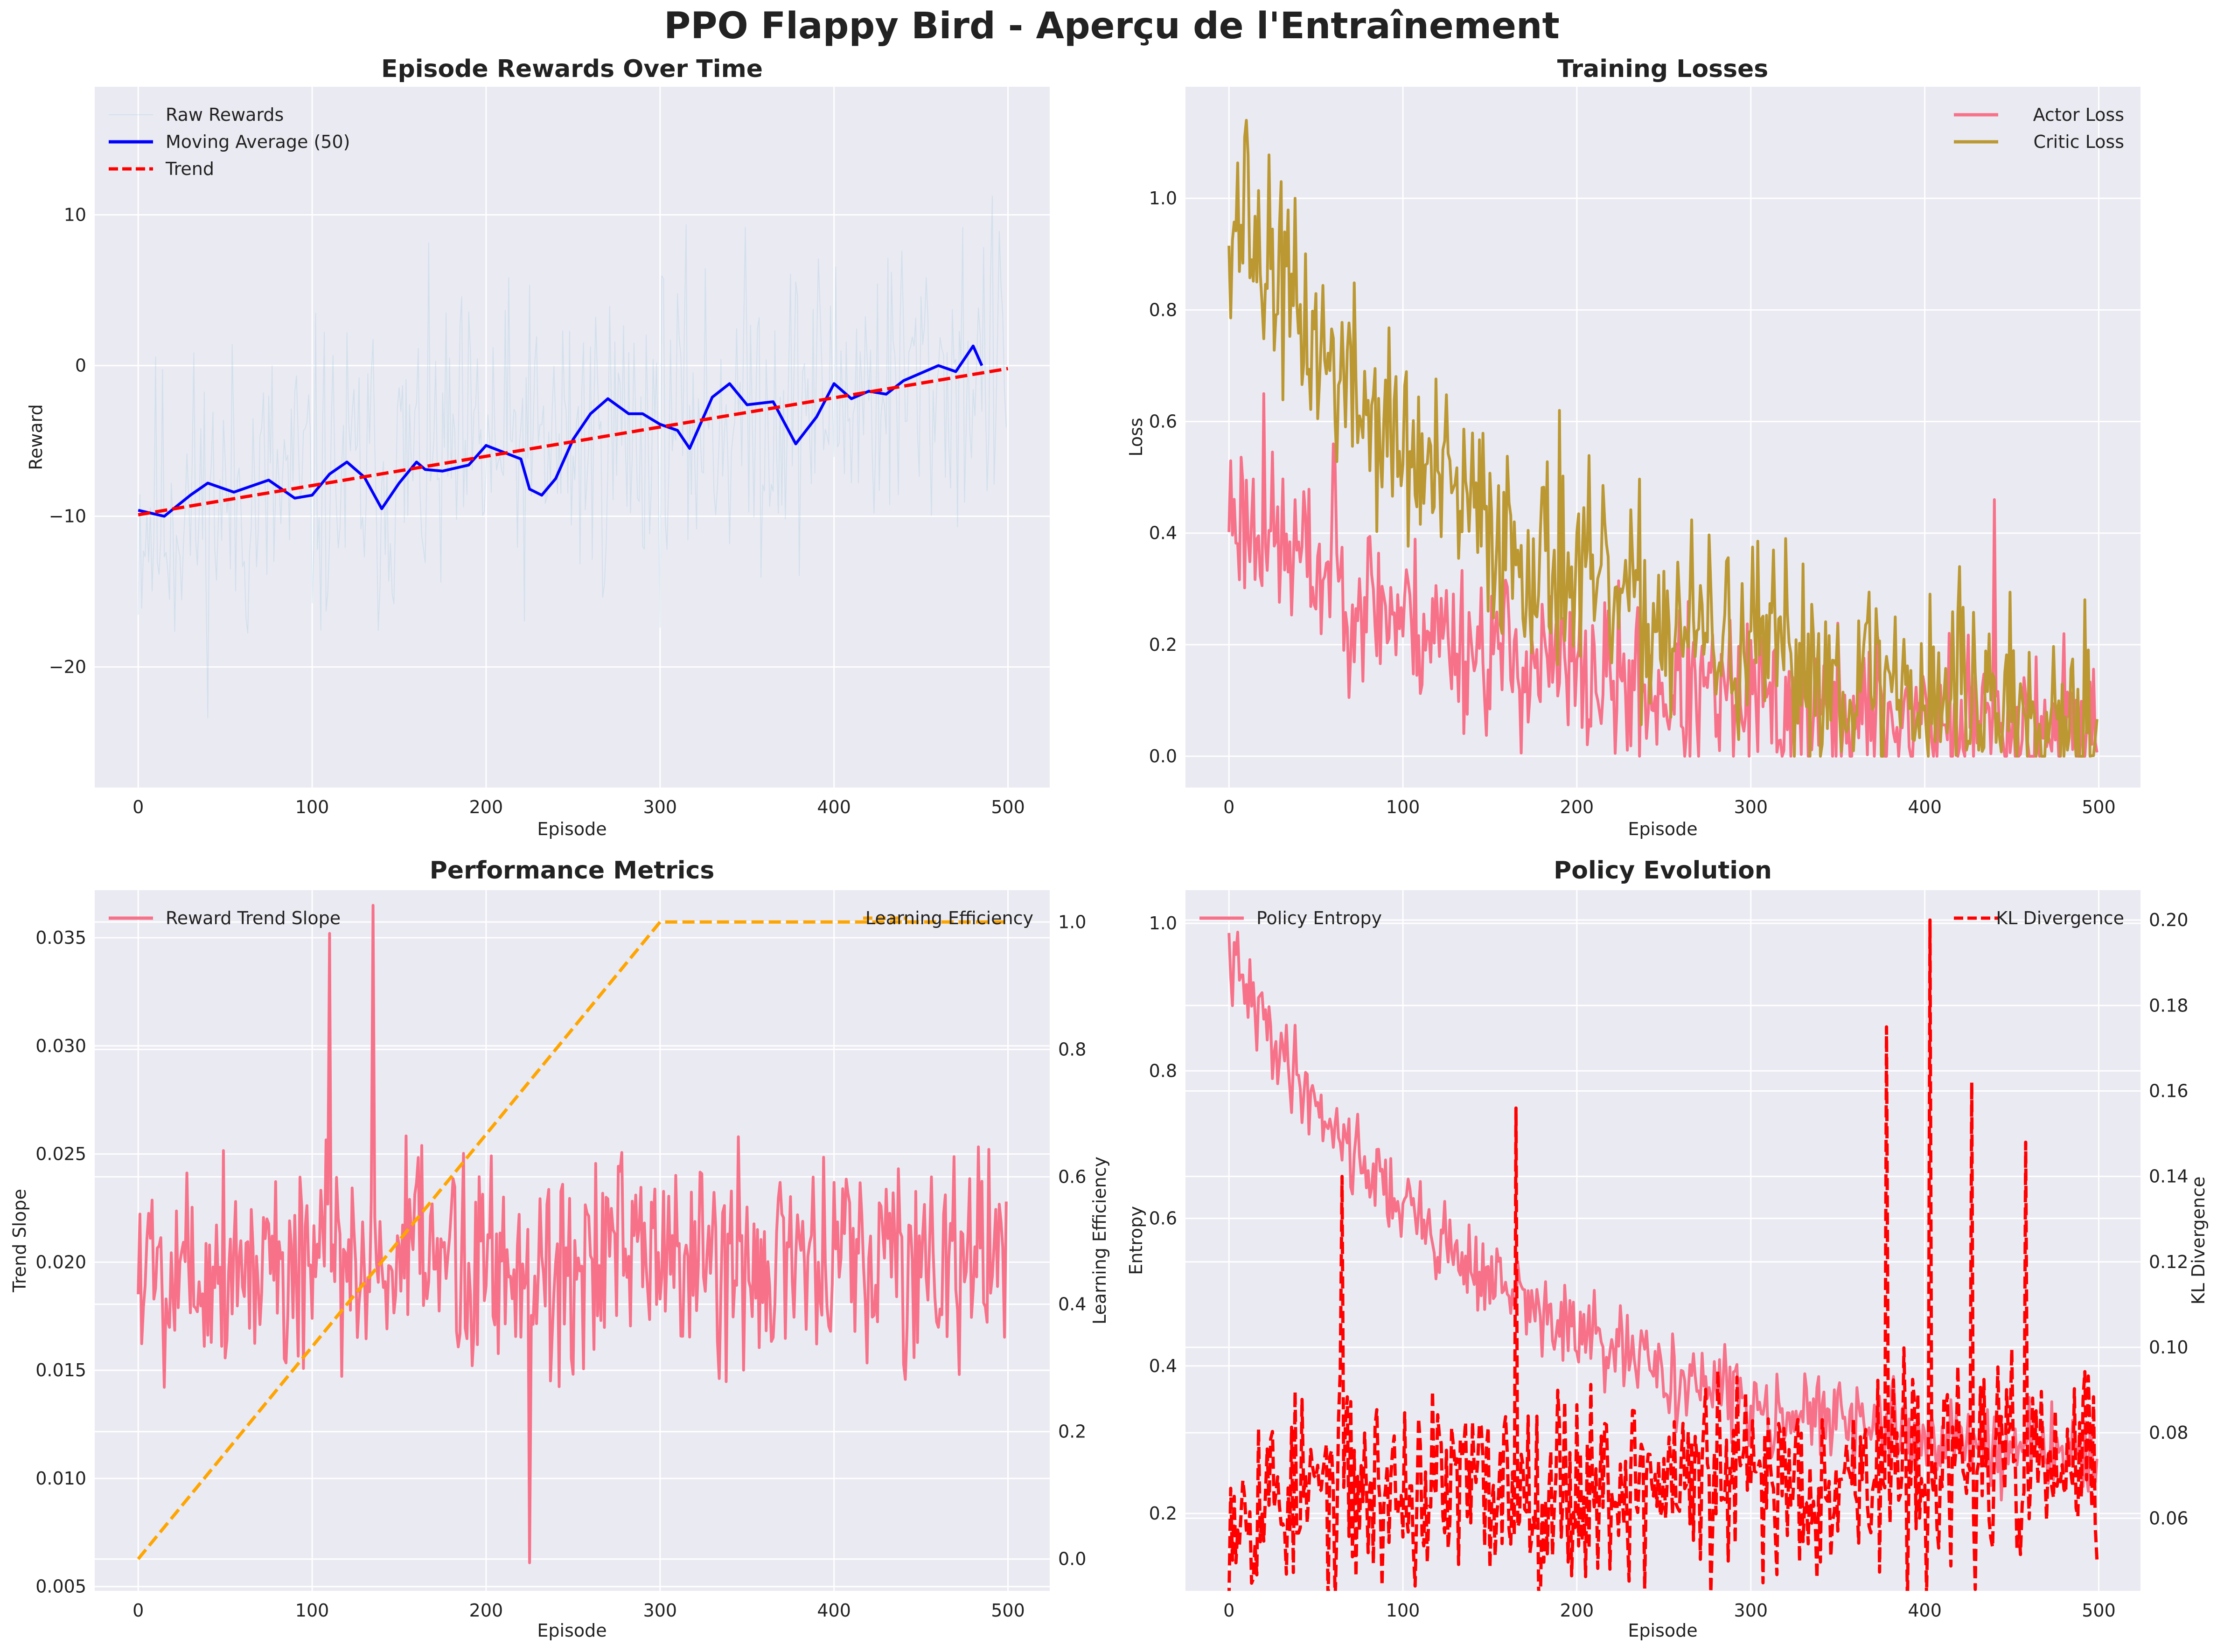 This screenshot has height=1652, width=2224. Describe the element at coordinates (660, 807) in the screenshot. I see `rewards-xtick-label: 300` at that location.